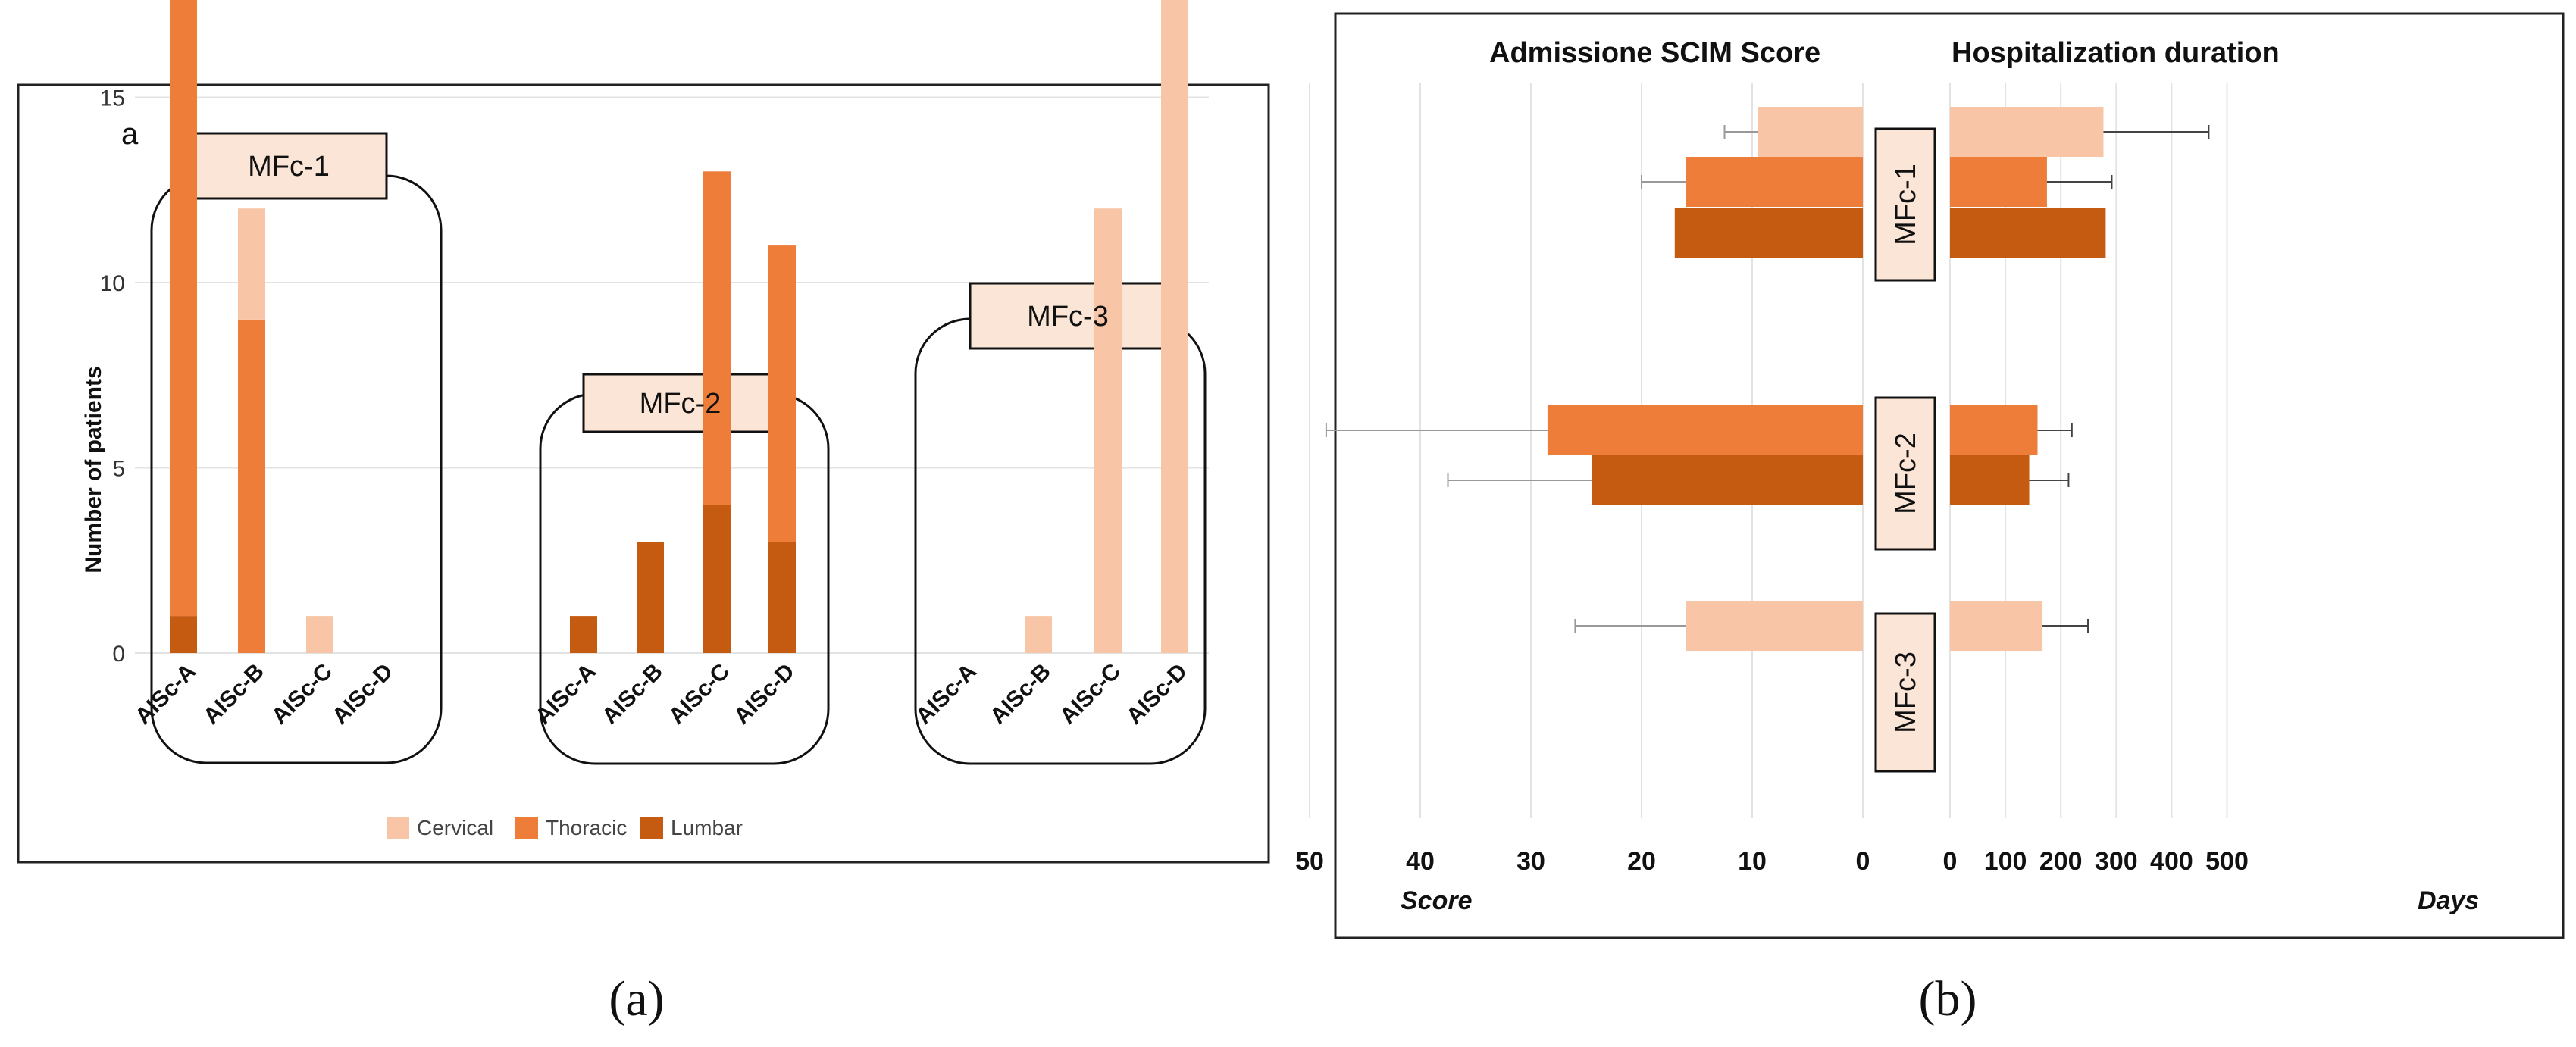  I want to click on left-x-tick-label: 10, so click(1752, 861).